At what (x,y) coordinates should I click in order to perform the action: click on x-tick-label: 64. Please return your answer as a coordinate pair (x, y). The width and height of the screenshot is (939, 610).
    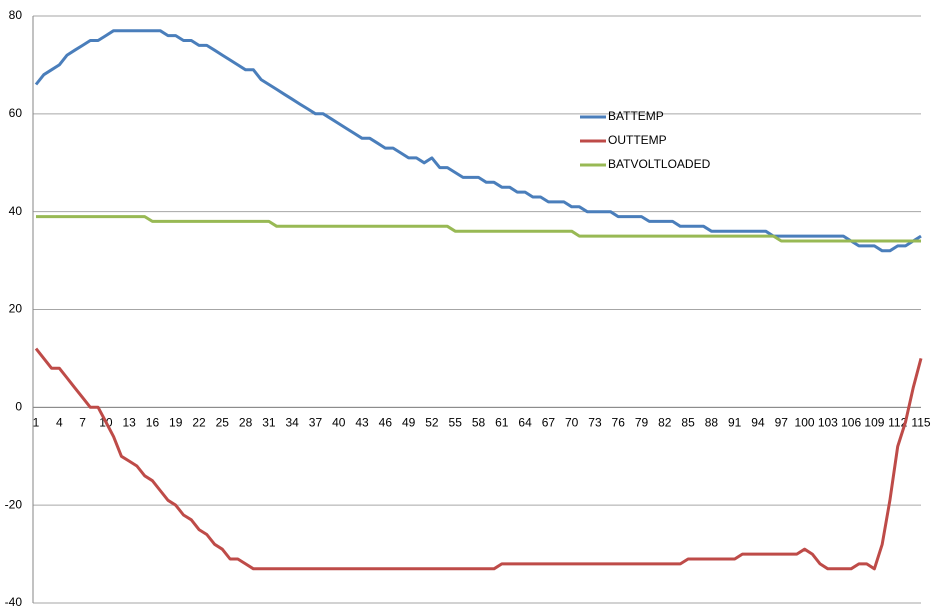
    Looking at the image, I should click on (525, 423).